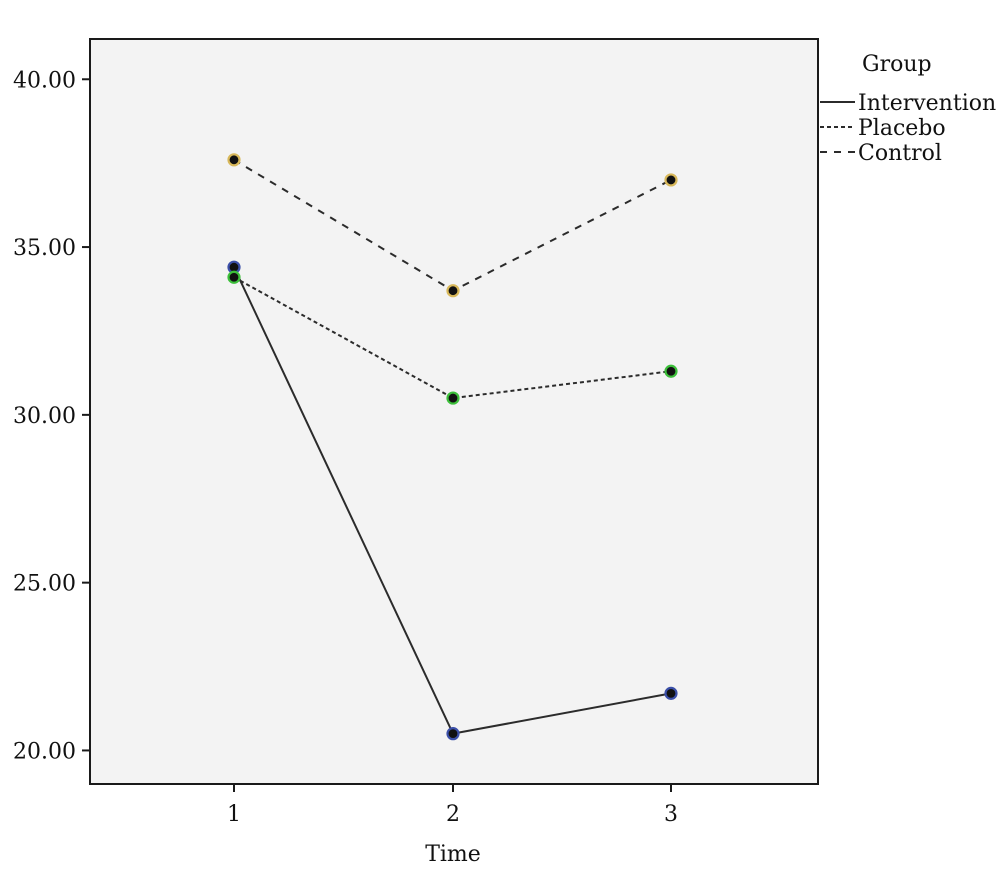 The image size is (1000, 881). I want to click on x-axis-title: Time, so click(453, 854).